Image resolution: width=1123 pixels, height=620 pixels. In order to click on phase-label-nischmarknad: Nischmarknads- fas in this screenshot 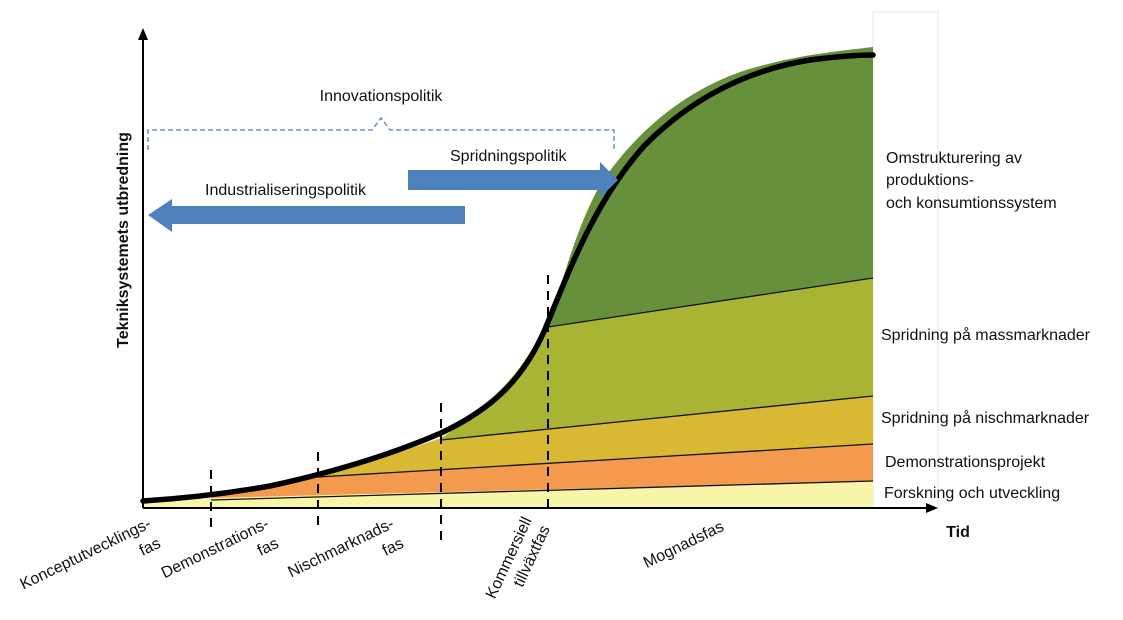, I will do `click(346, 548)`.